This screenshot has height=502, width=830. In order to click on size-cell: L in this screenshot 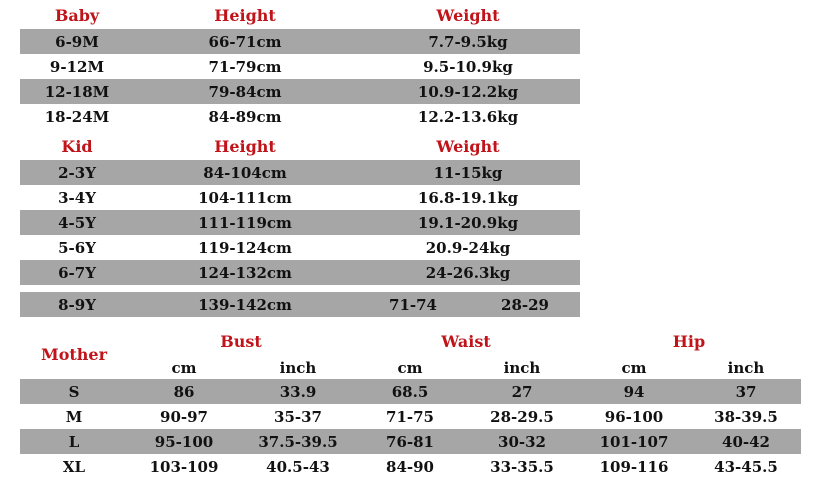, I will do `click(74, 442)`.